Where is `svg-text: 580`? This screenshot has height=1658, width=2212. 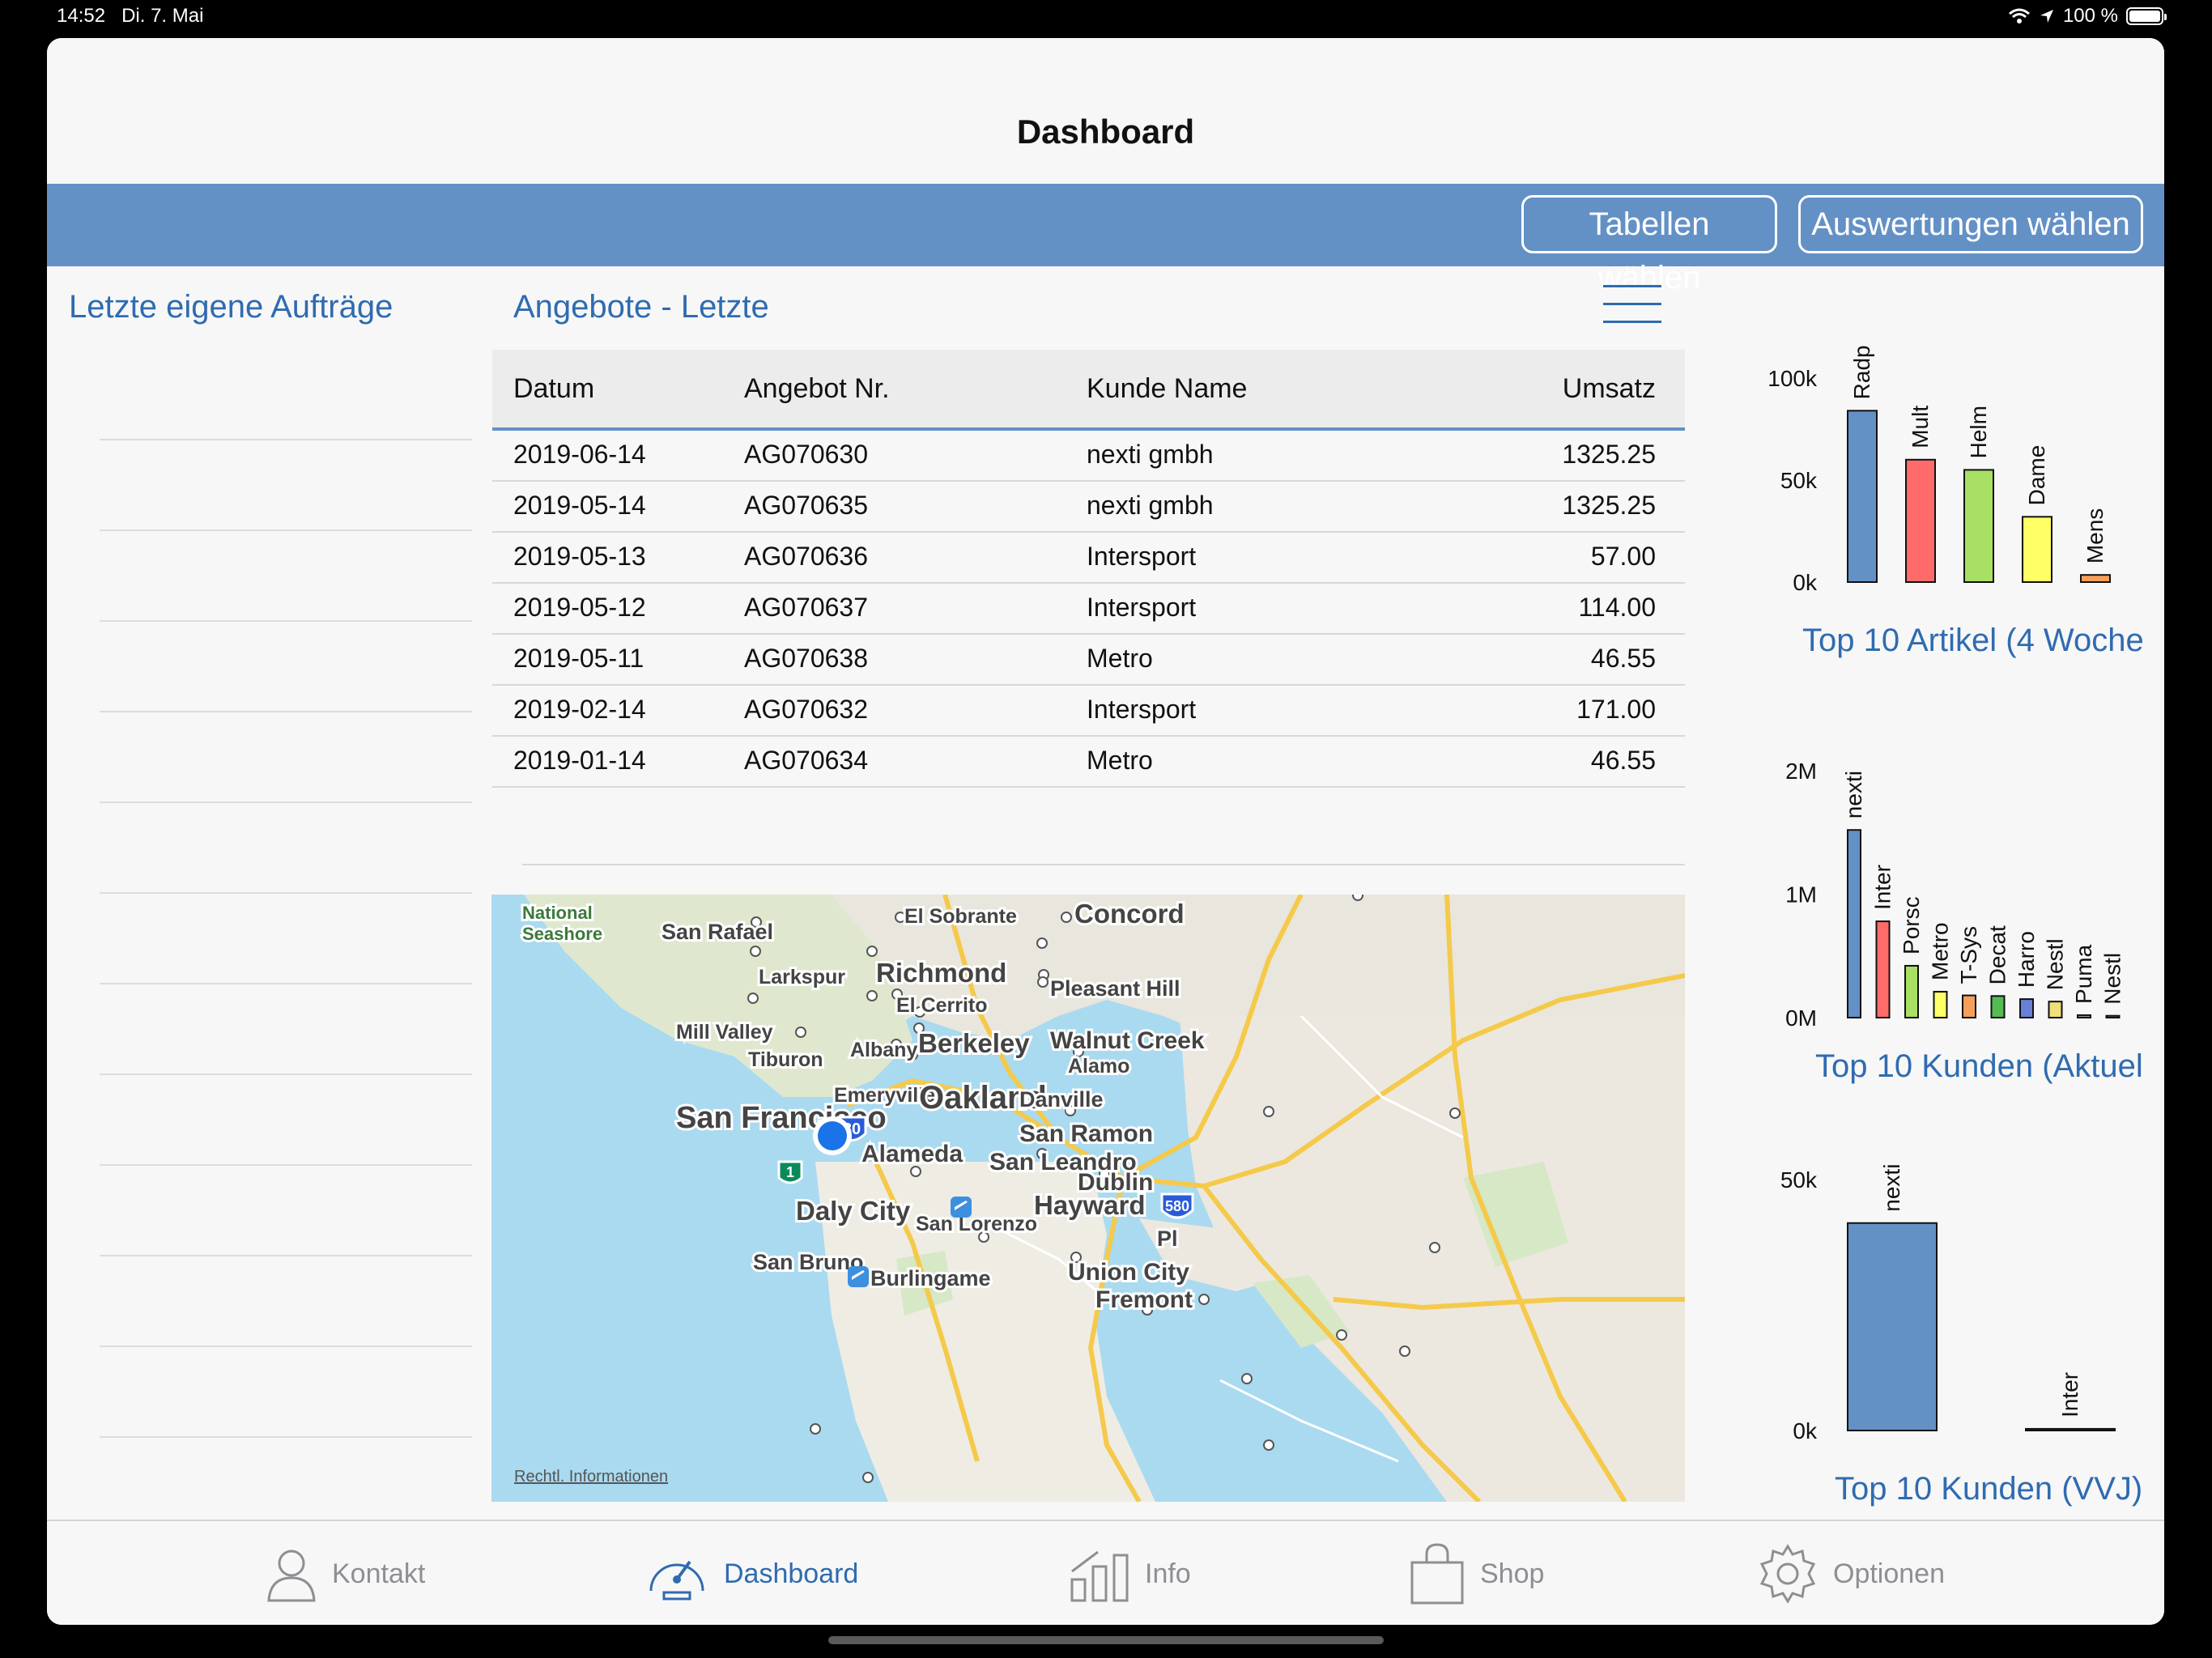
svg-text: 580 is located at coordinates (1177, 1206).